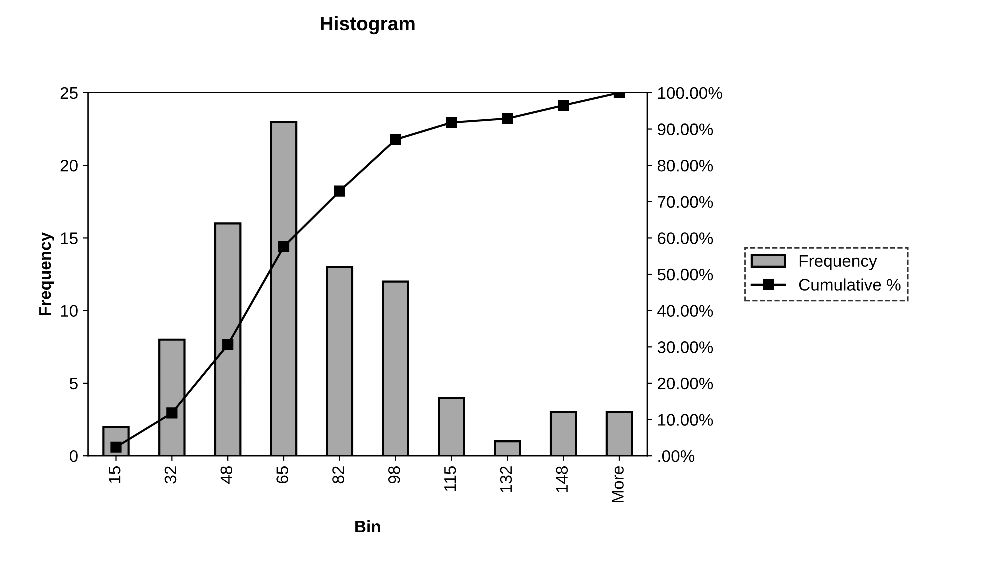  Describe the element at coordinates (676, 456) in the screenshot. I see `y2-tick-label: .00%` at that location.